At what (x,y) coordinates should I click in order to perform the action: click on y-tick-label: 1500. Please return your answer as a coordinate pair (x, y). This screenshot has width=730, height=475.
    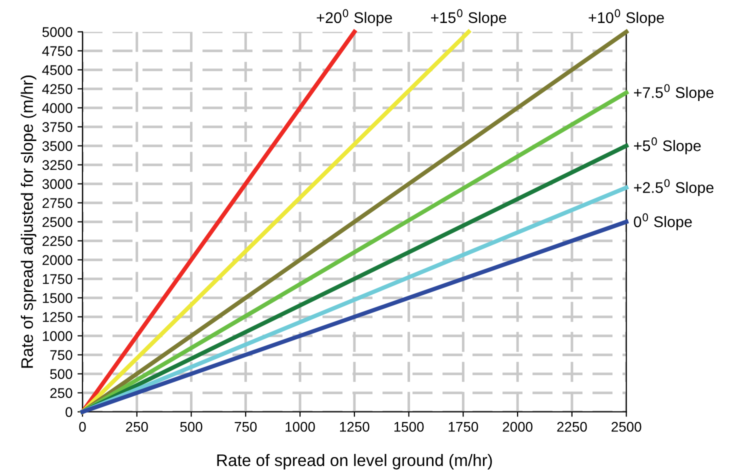
    Looking at the image, I should click on (57, 298).